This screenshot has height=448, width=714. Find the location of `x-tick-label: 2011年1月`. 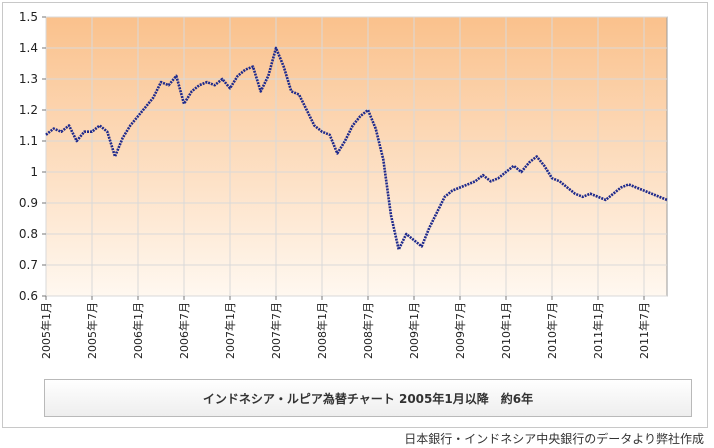

x-tick-label: 2011年1月 is located at coordinates (598, 330).